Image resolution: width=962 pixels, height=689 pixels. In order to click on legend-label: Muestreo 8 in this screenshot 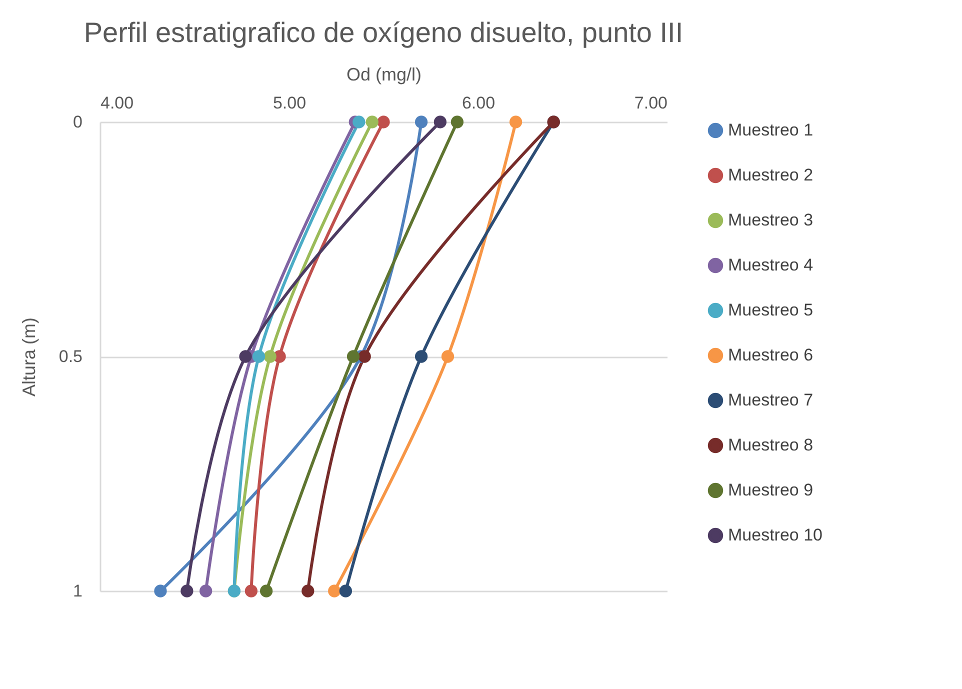, I will do `click(771, 445)`.